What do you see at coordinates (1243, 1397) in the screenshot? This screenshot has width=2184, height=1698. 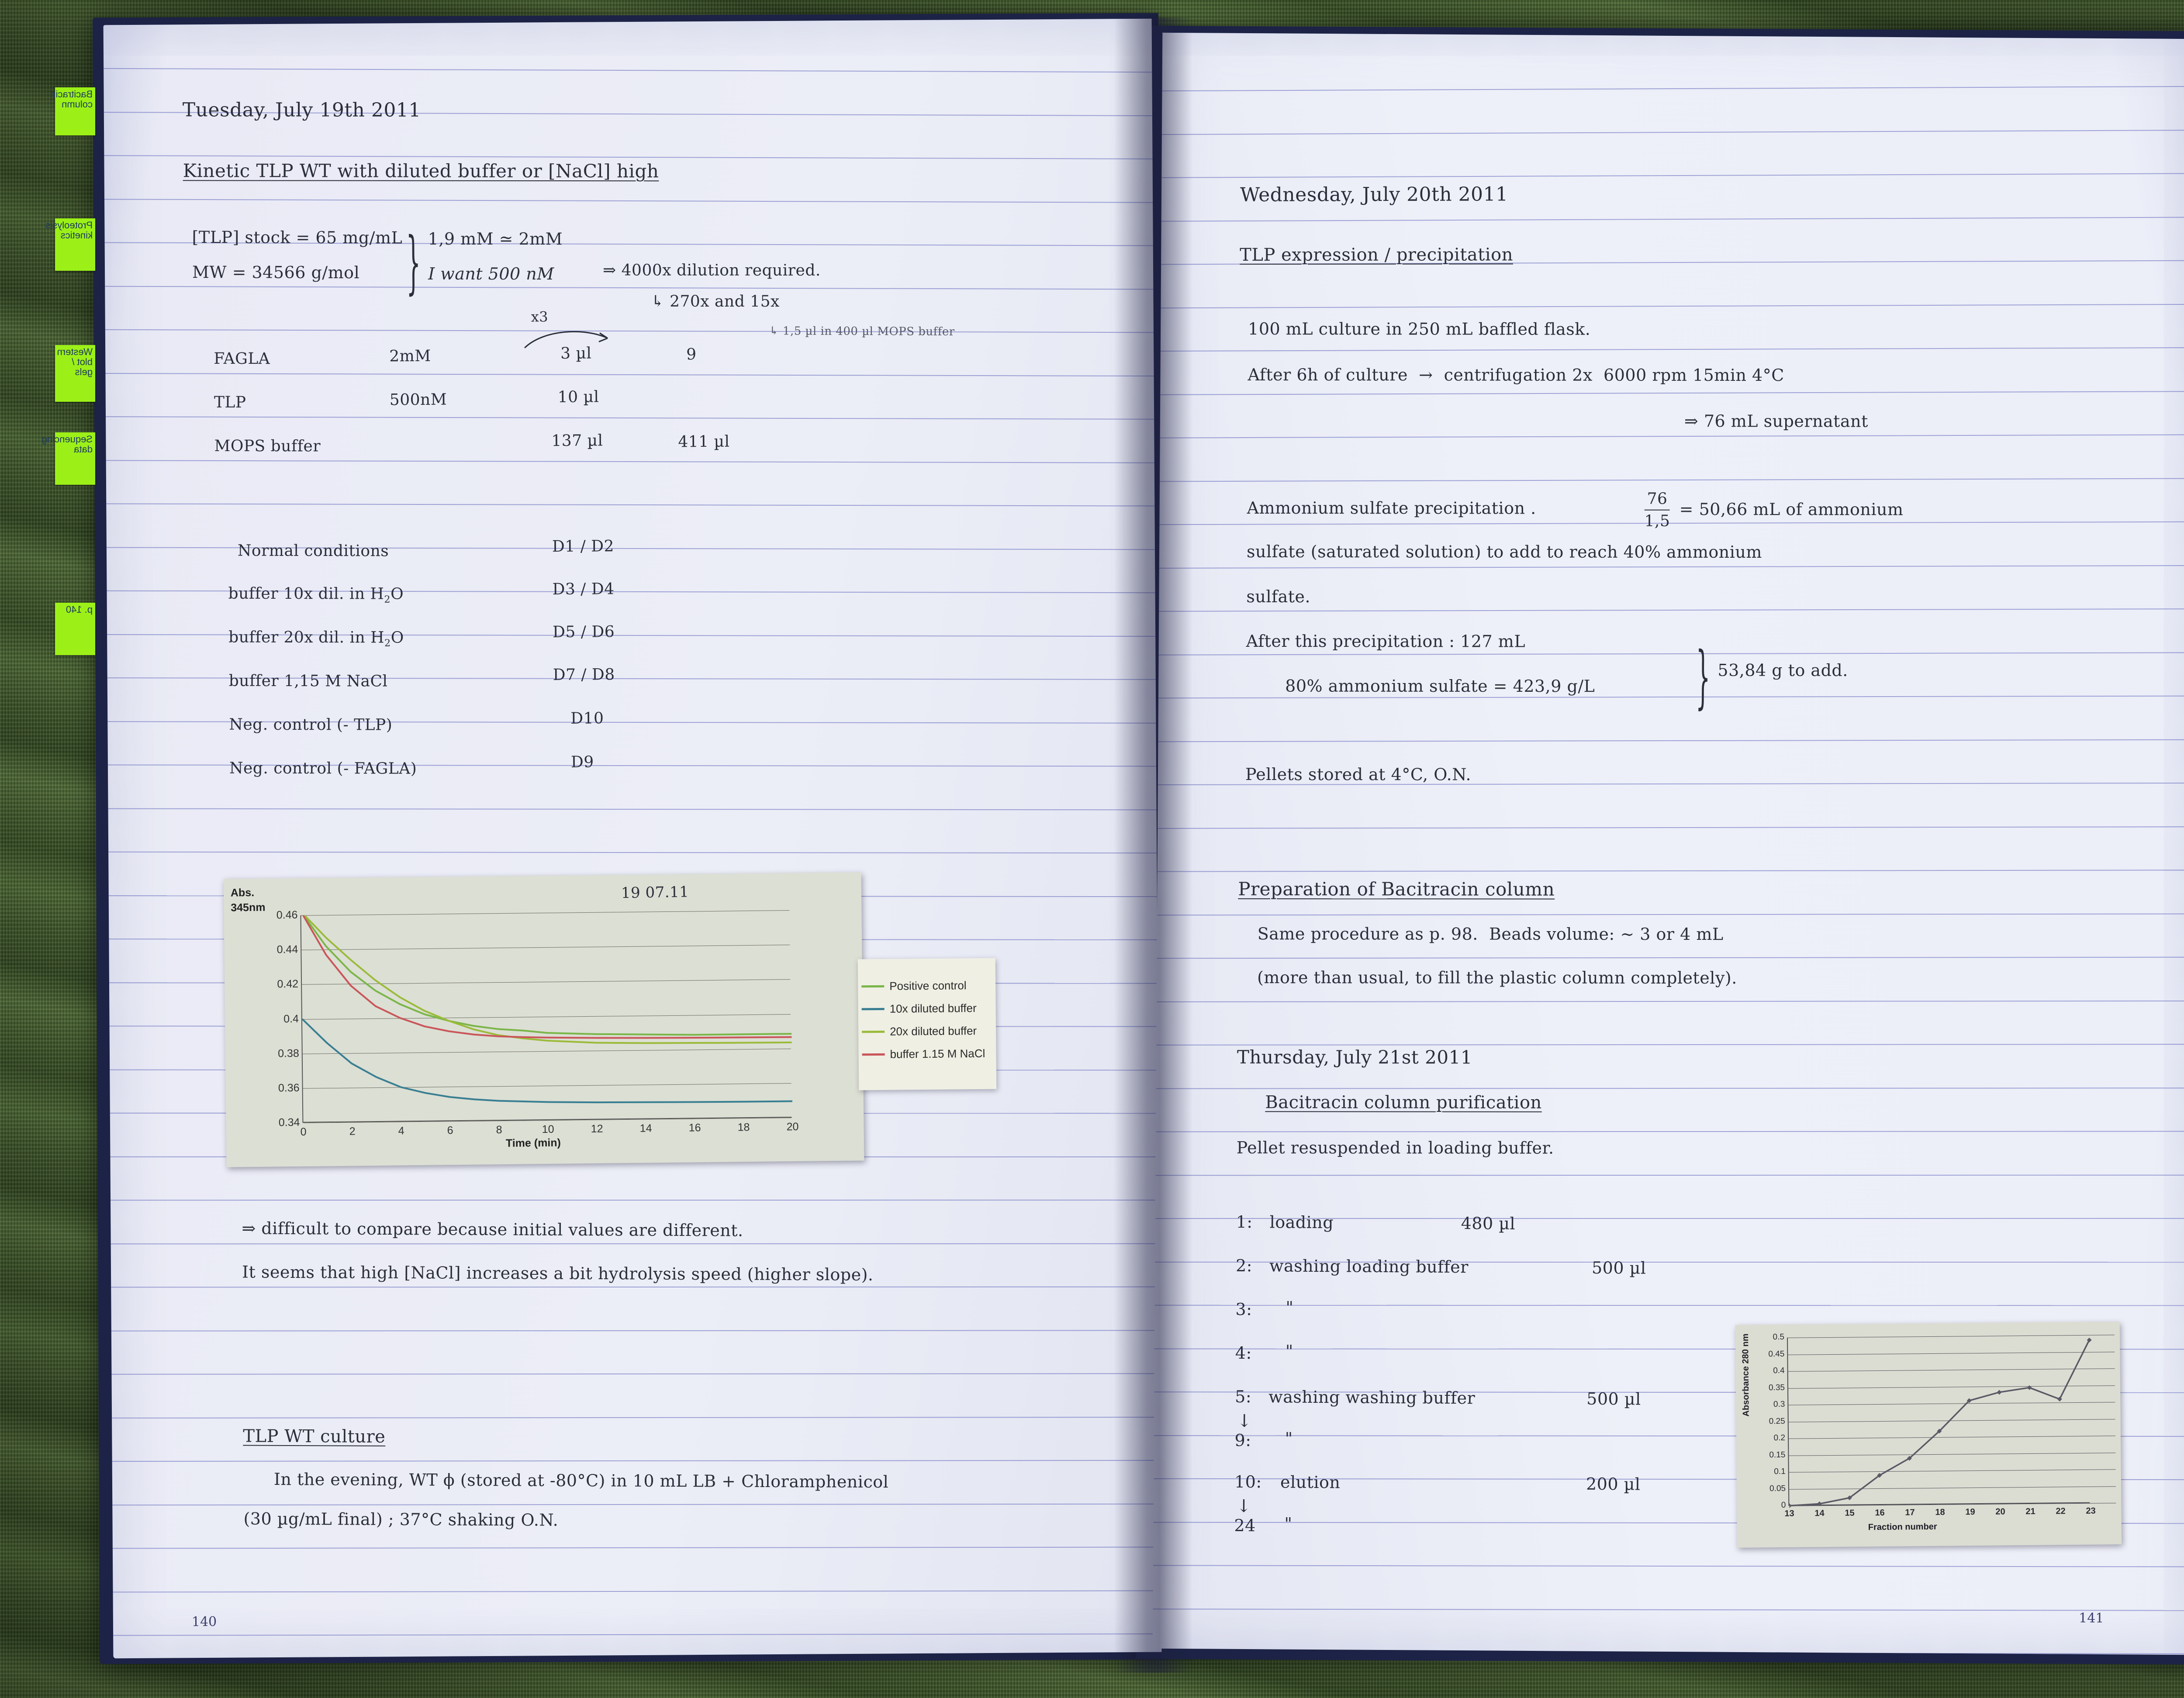 I see `step-4-no: 5:` at bounding box center [1243, 1397].